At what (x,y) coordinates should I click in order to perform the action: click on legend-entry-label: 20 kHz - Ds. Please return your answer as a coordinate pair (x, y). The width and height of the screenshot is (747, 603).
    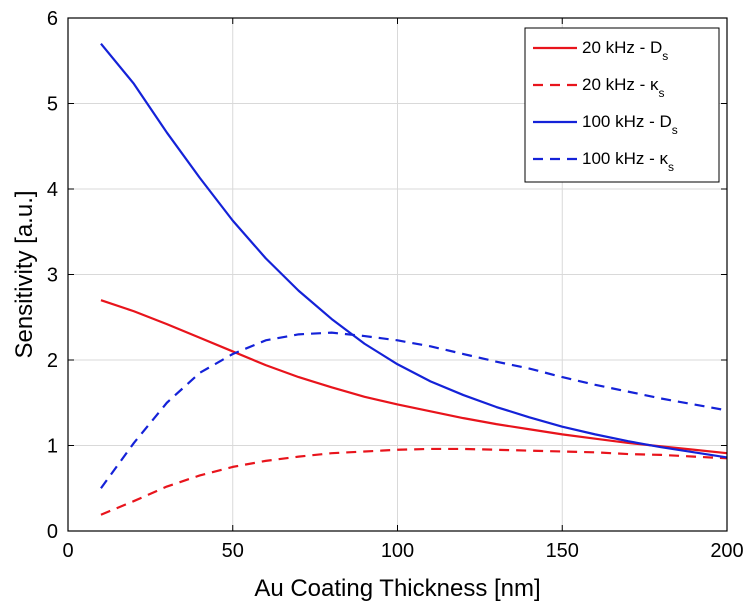
    Looking at the image, I should click on (625, 50).